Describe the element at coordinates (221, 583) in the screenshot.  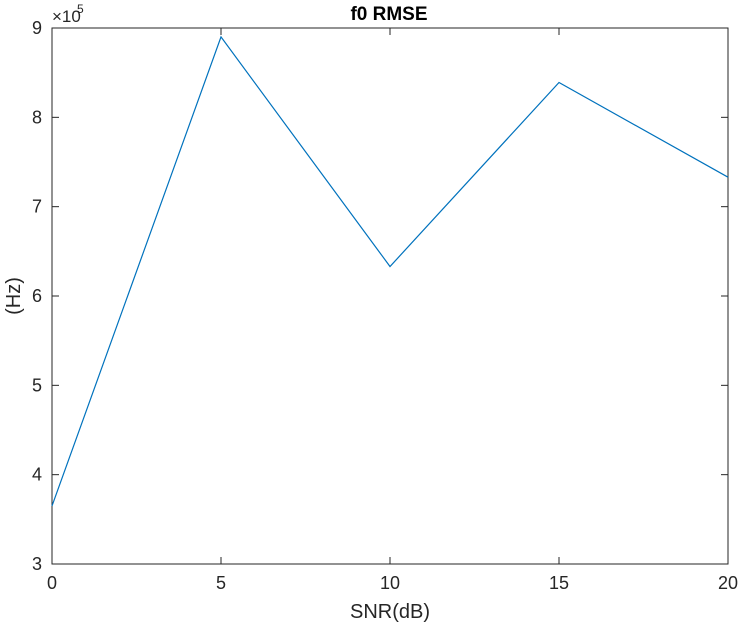
I see `x-tick-label: 5` at that location.